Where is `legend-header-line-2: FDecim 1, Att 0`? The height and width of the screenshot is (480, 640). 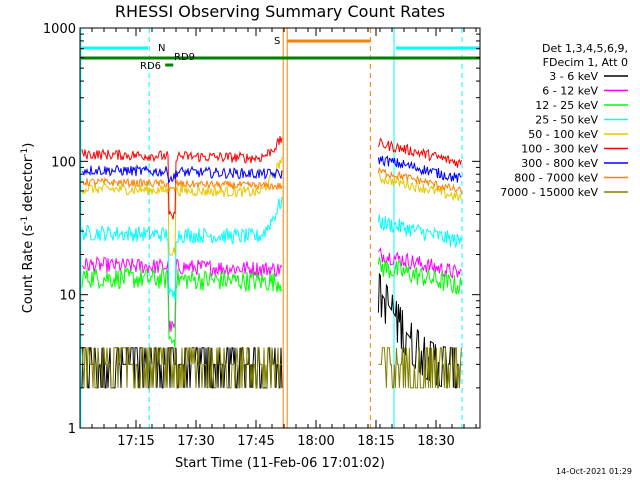
legend-header-line-2: FDecim 1, Att 0 is located at coordinates (585, 62).